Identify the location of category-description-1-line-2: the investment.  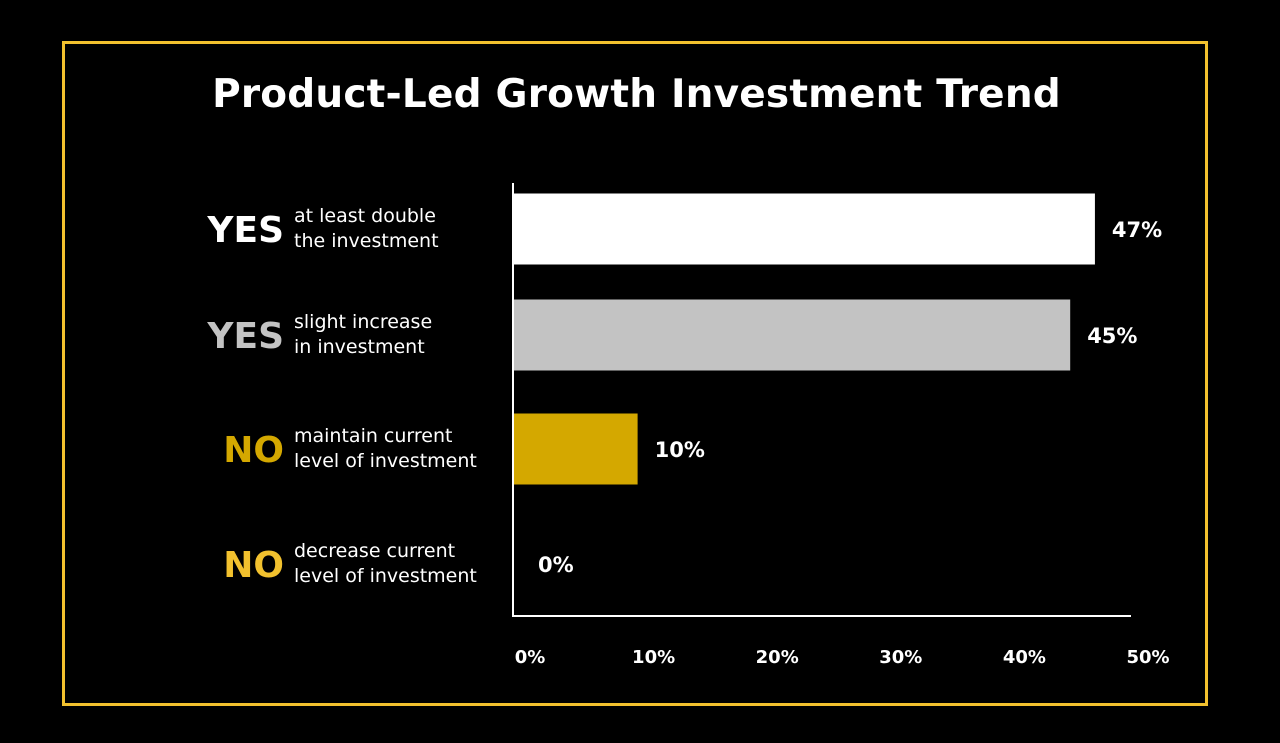
(366, 241).